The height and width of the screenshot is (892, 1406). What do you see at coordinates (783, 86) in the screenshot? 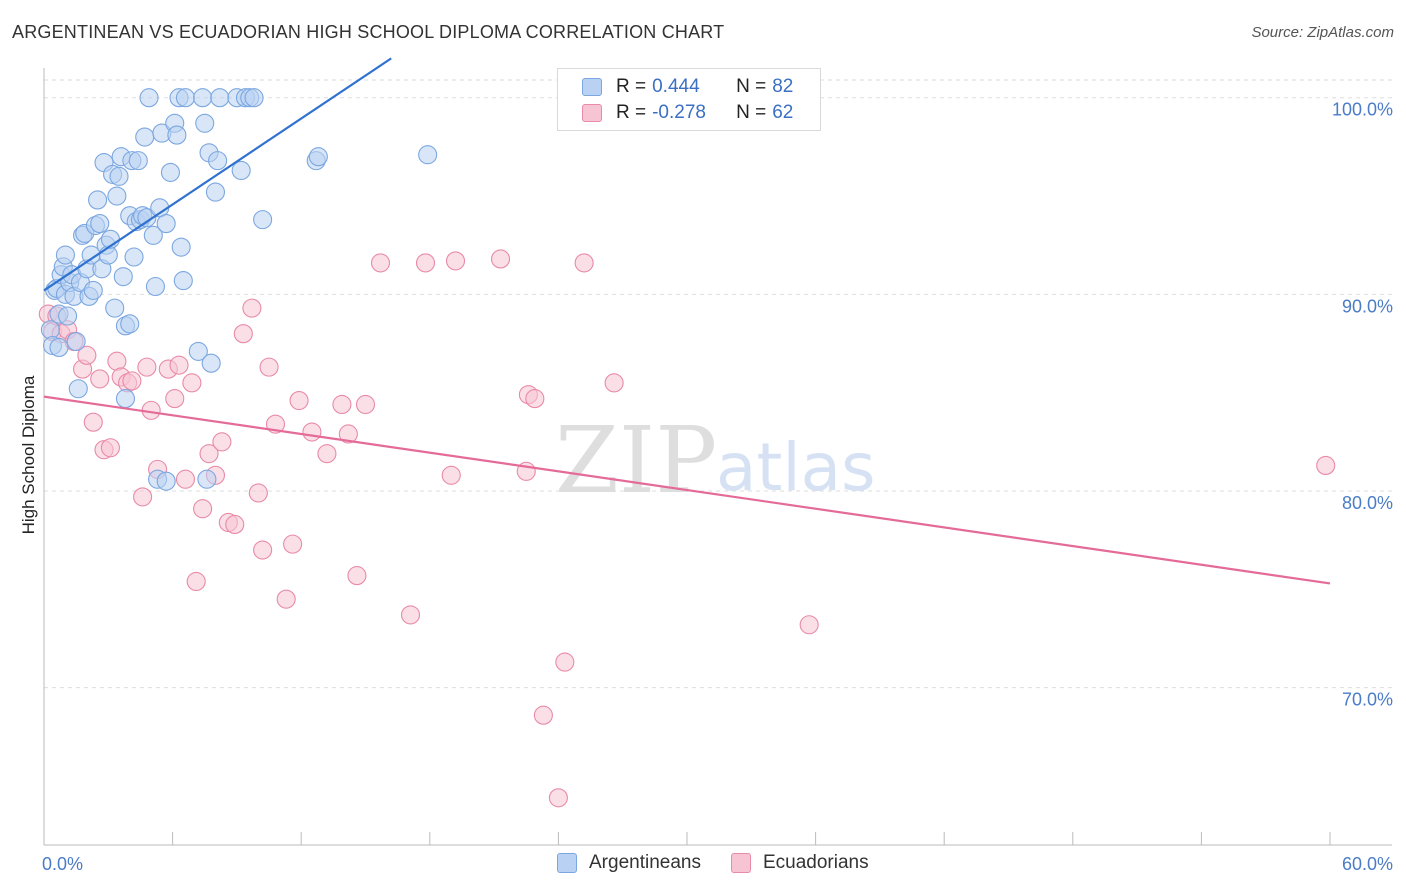
I see `legend-n-value-argentineans: 82` at bounding box center [783, 86].